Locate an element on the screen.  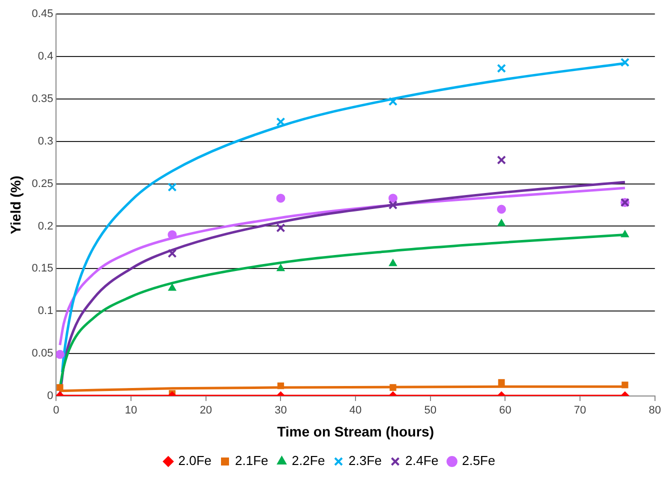
y-tick-label: 0.35 is located at coordinates (43, 98).